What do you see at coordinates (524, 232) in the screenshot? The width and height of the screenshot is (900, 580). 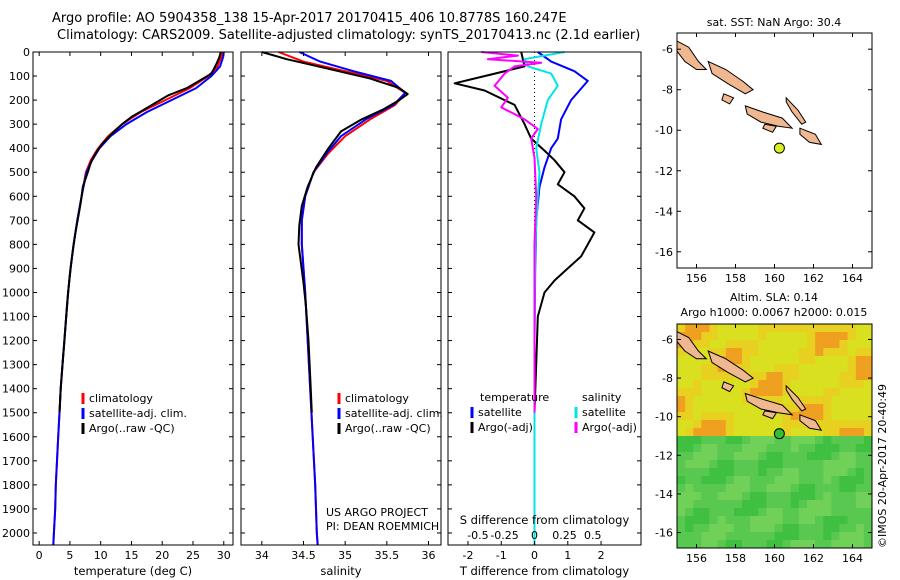 I see `series-line-temperature-argo-adj-` at bounding box center [524, 232].